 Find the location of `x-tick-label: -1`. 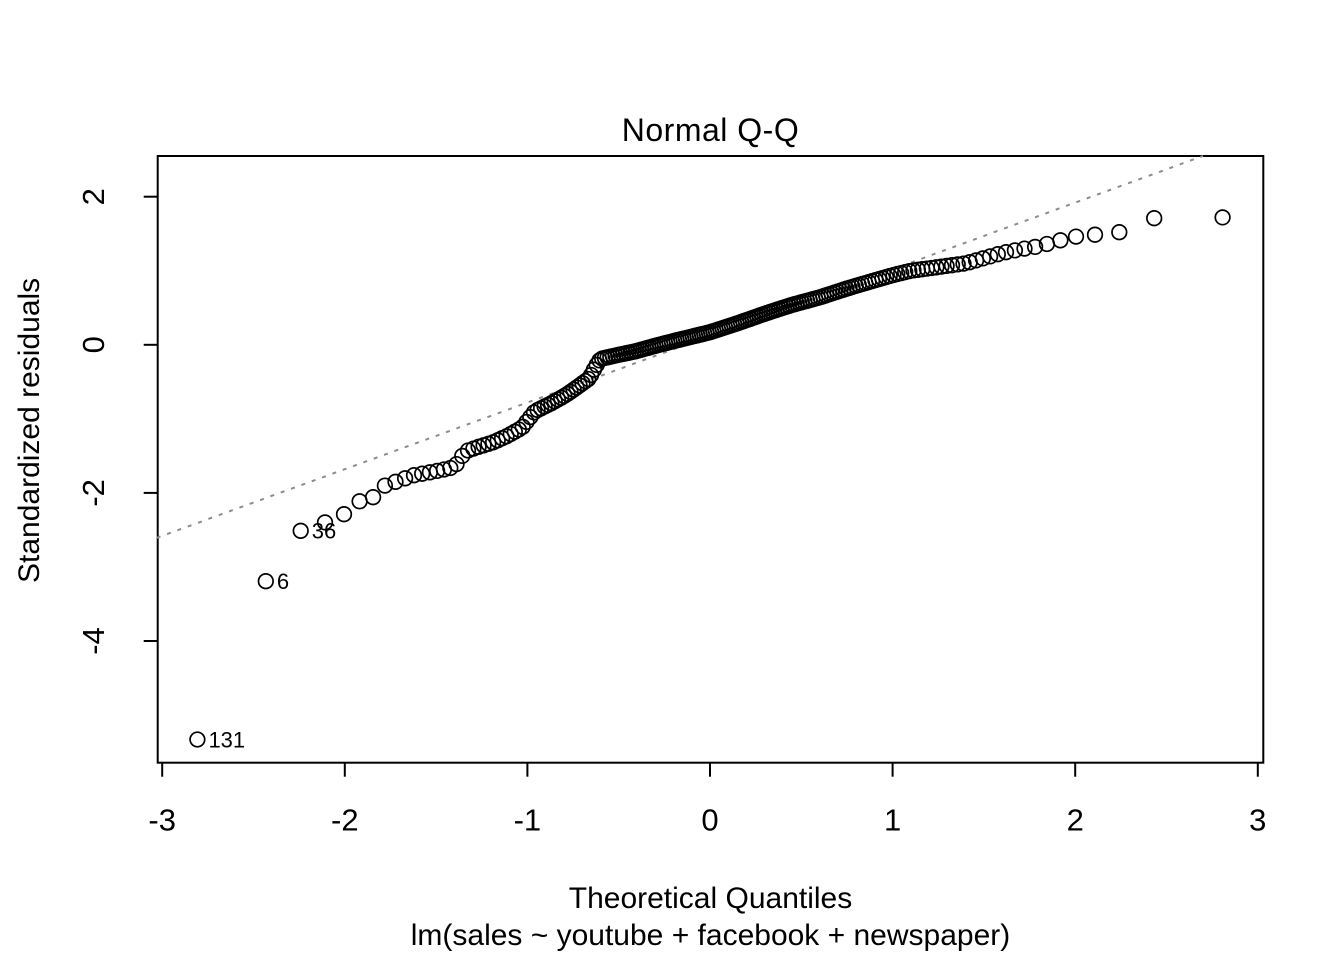

x-tick-label: -1 is located at coordinates (528, 820).